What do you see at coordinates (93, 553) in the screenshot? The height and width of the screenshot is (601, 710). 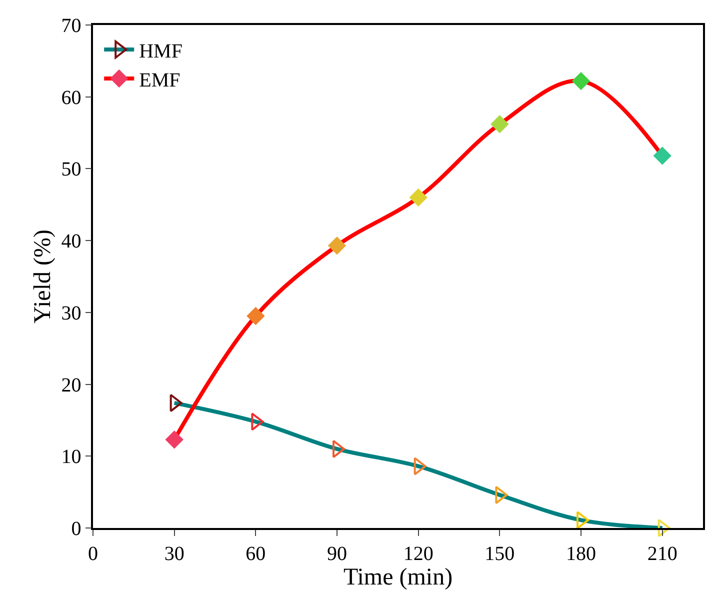 I see `x-tick-label: 0` at bounding box center [93, 553].